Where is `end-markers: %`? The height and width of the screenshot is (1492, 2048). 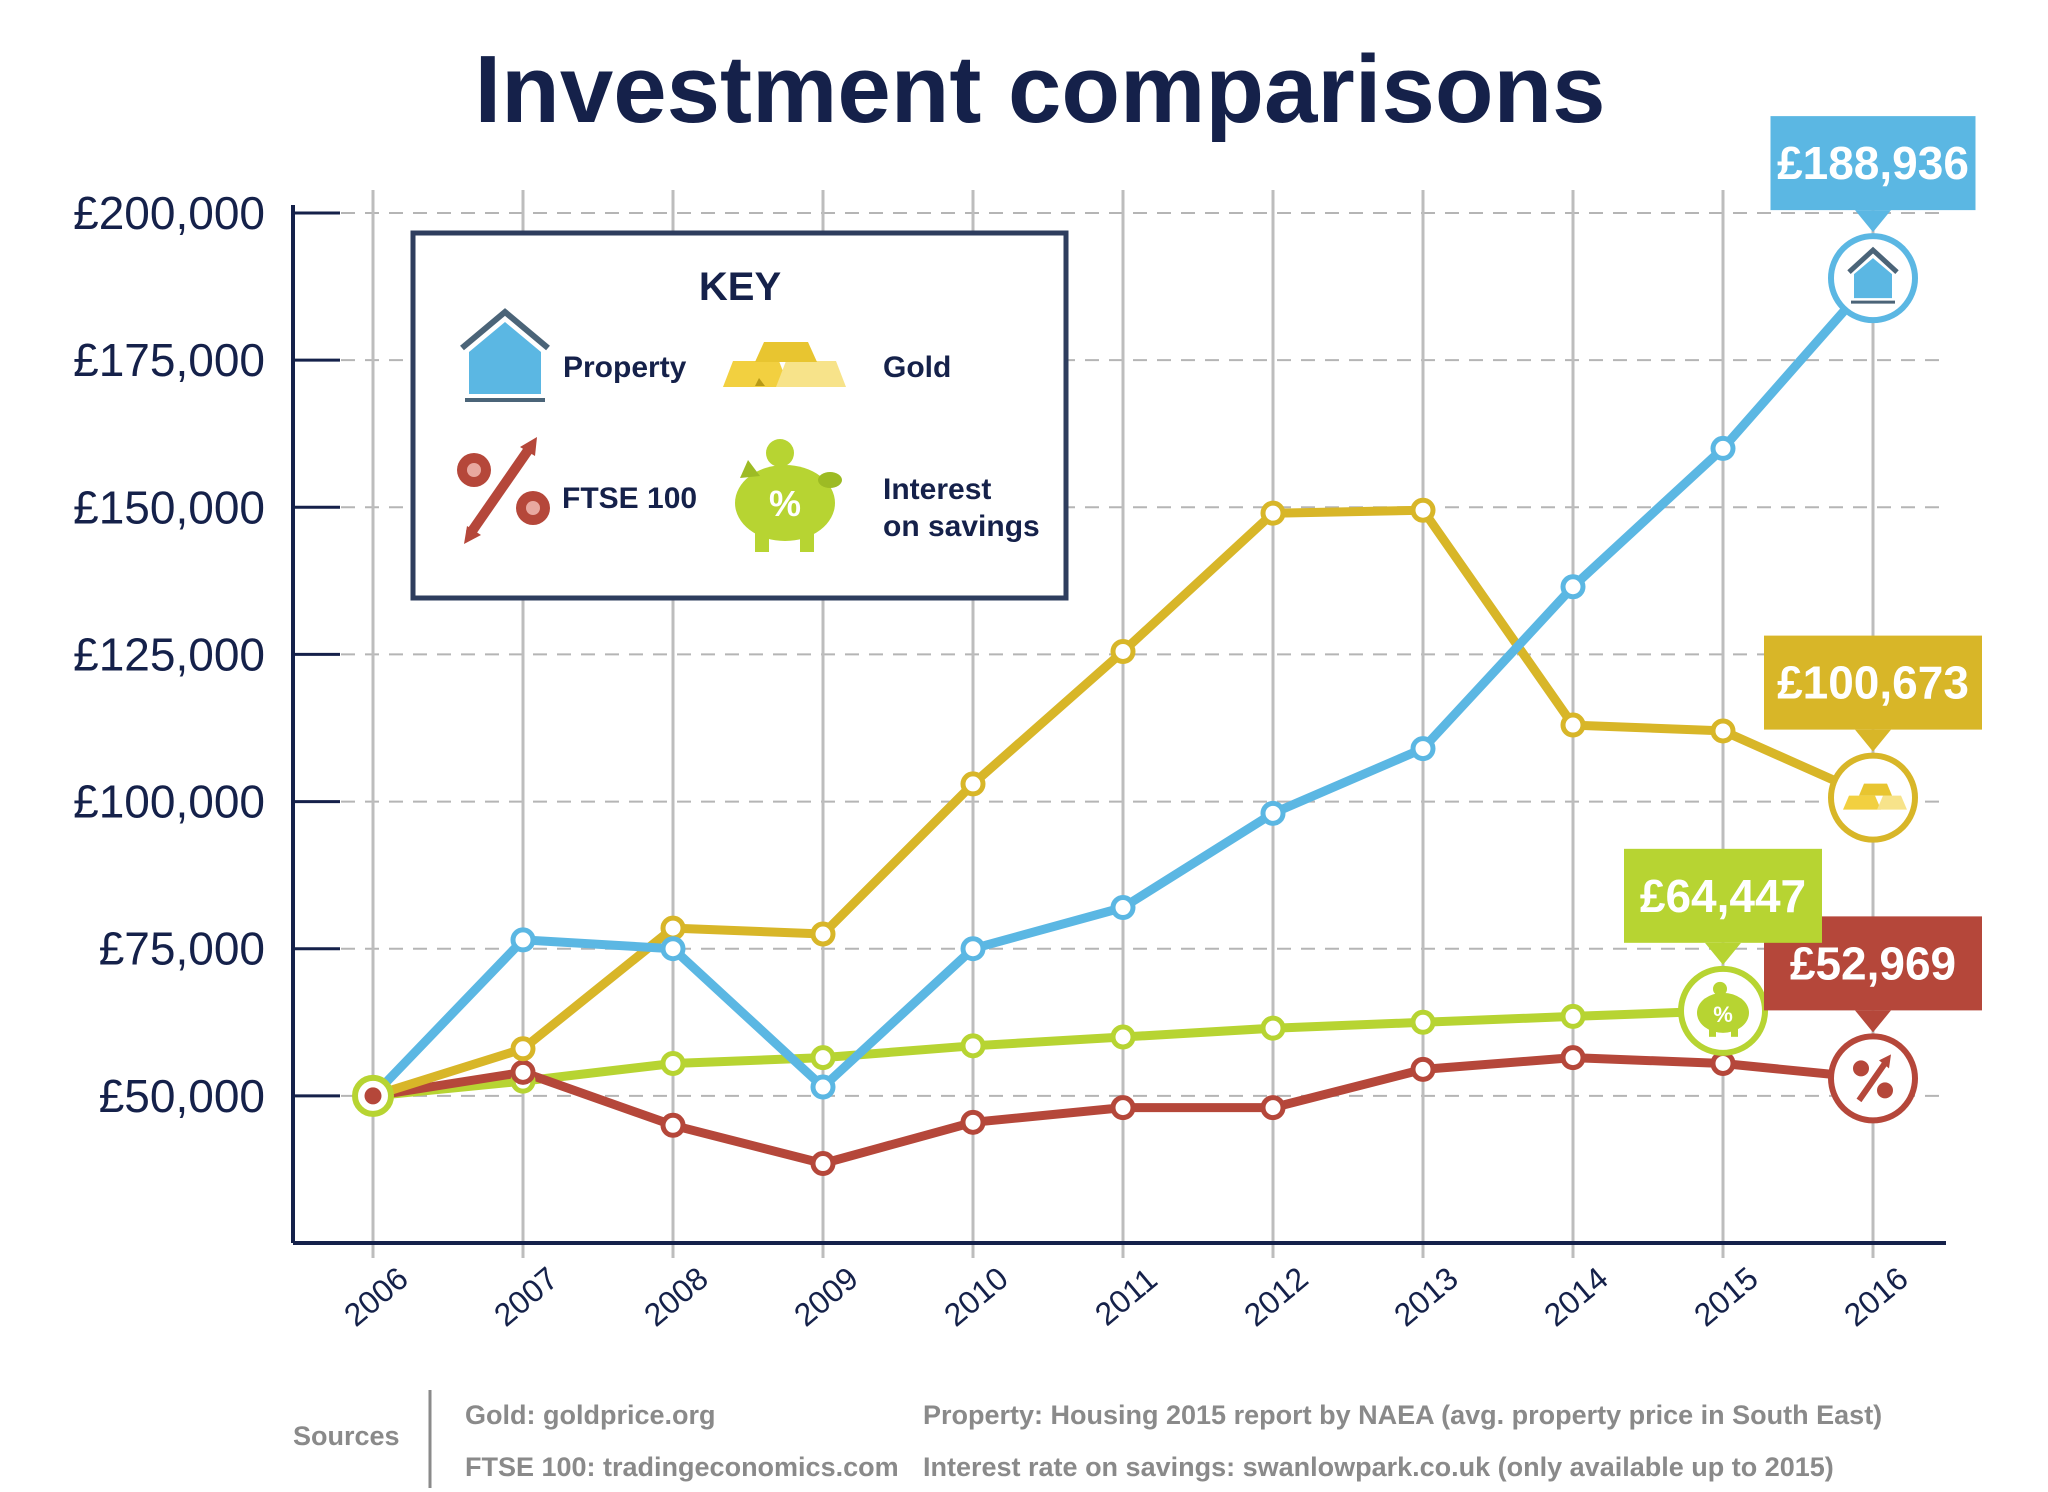 end-markers: % is located at coordinates (1798, 678).